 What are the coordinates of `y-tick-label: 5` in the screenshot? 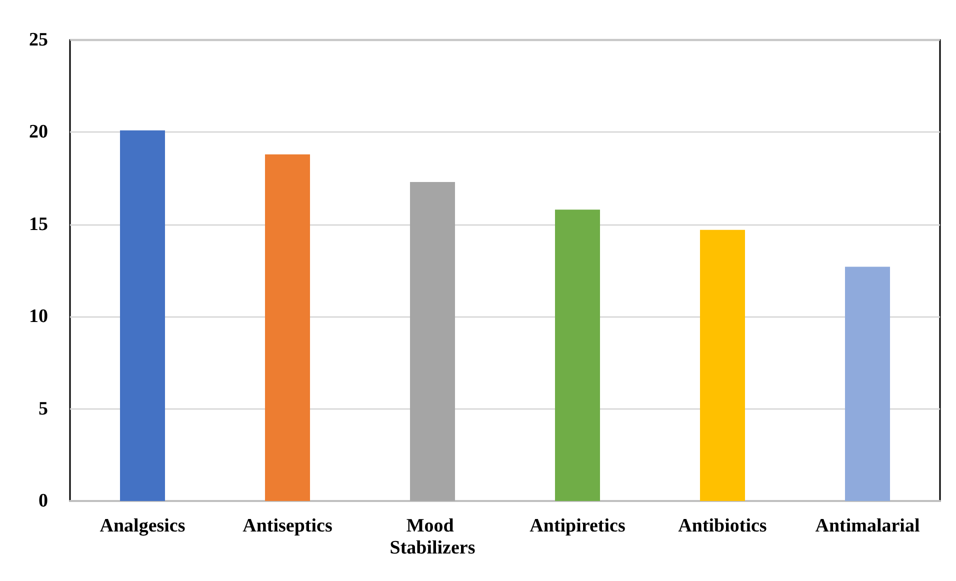 It's located at (43, 409).